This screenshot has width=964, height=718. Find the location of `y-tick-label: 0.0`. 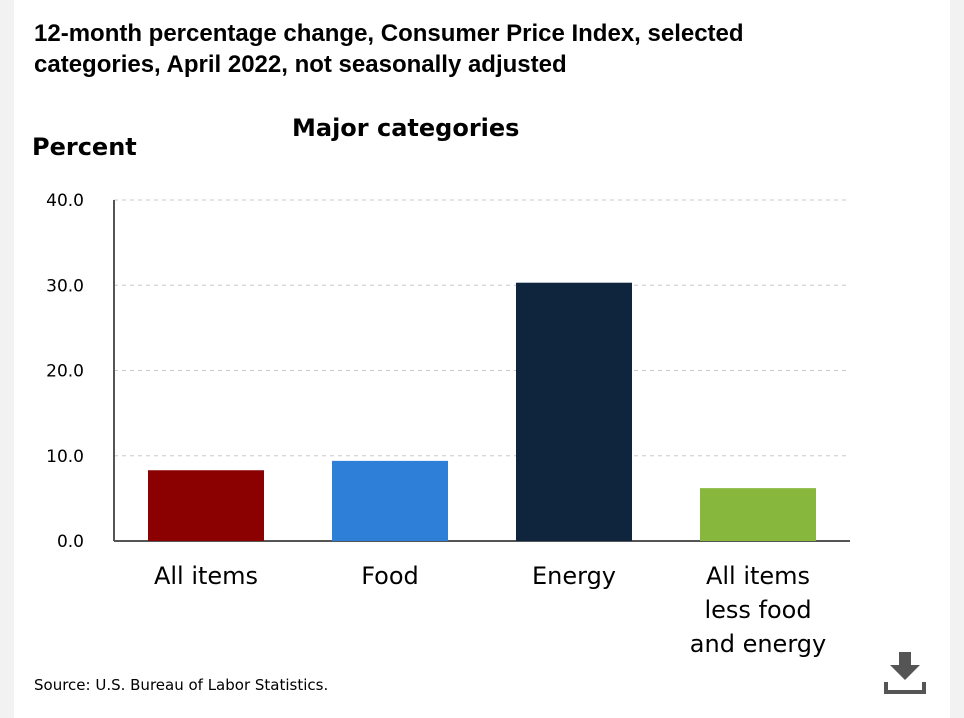

y-tick-label: 0.0 is located at coordinates (70, 542).